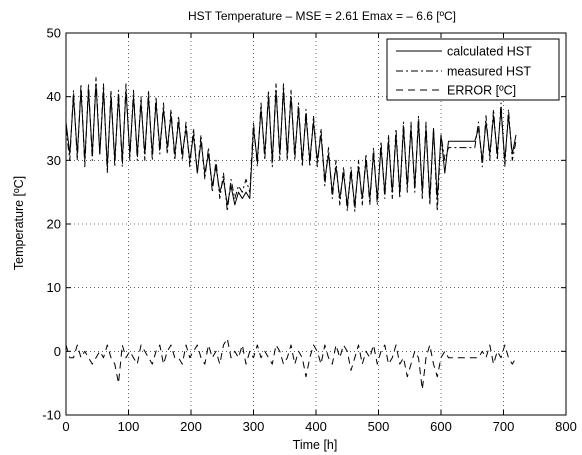  Describe the element at coordinates (19, 223) in the screenshot. I see `y-axis-label: Temperature [ºC]` at that location.